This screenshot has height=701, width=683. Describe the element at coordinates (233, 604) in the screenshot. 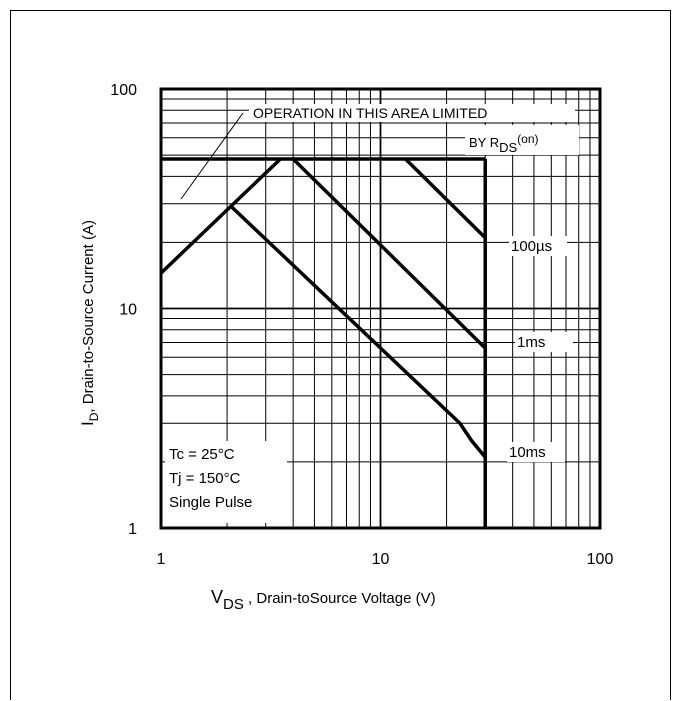

I see `x-axis-label-sub: DS` at that location.